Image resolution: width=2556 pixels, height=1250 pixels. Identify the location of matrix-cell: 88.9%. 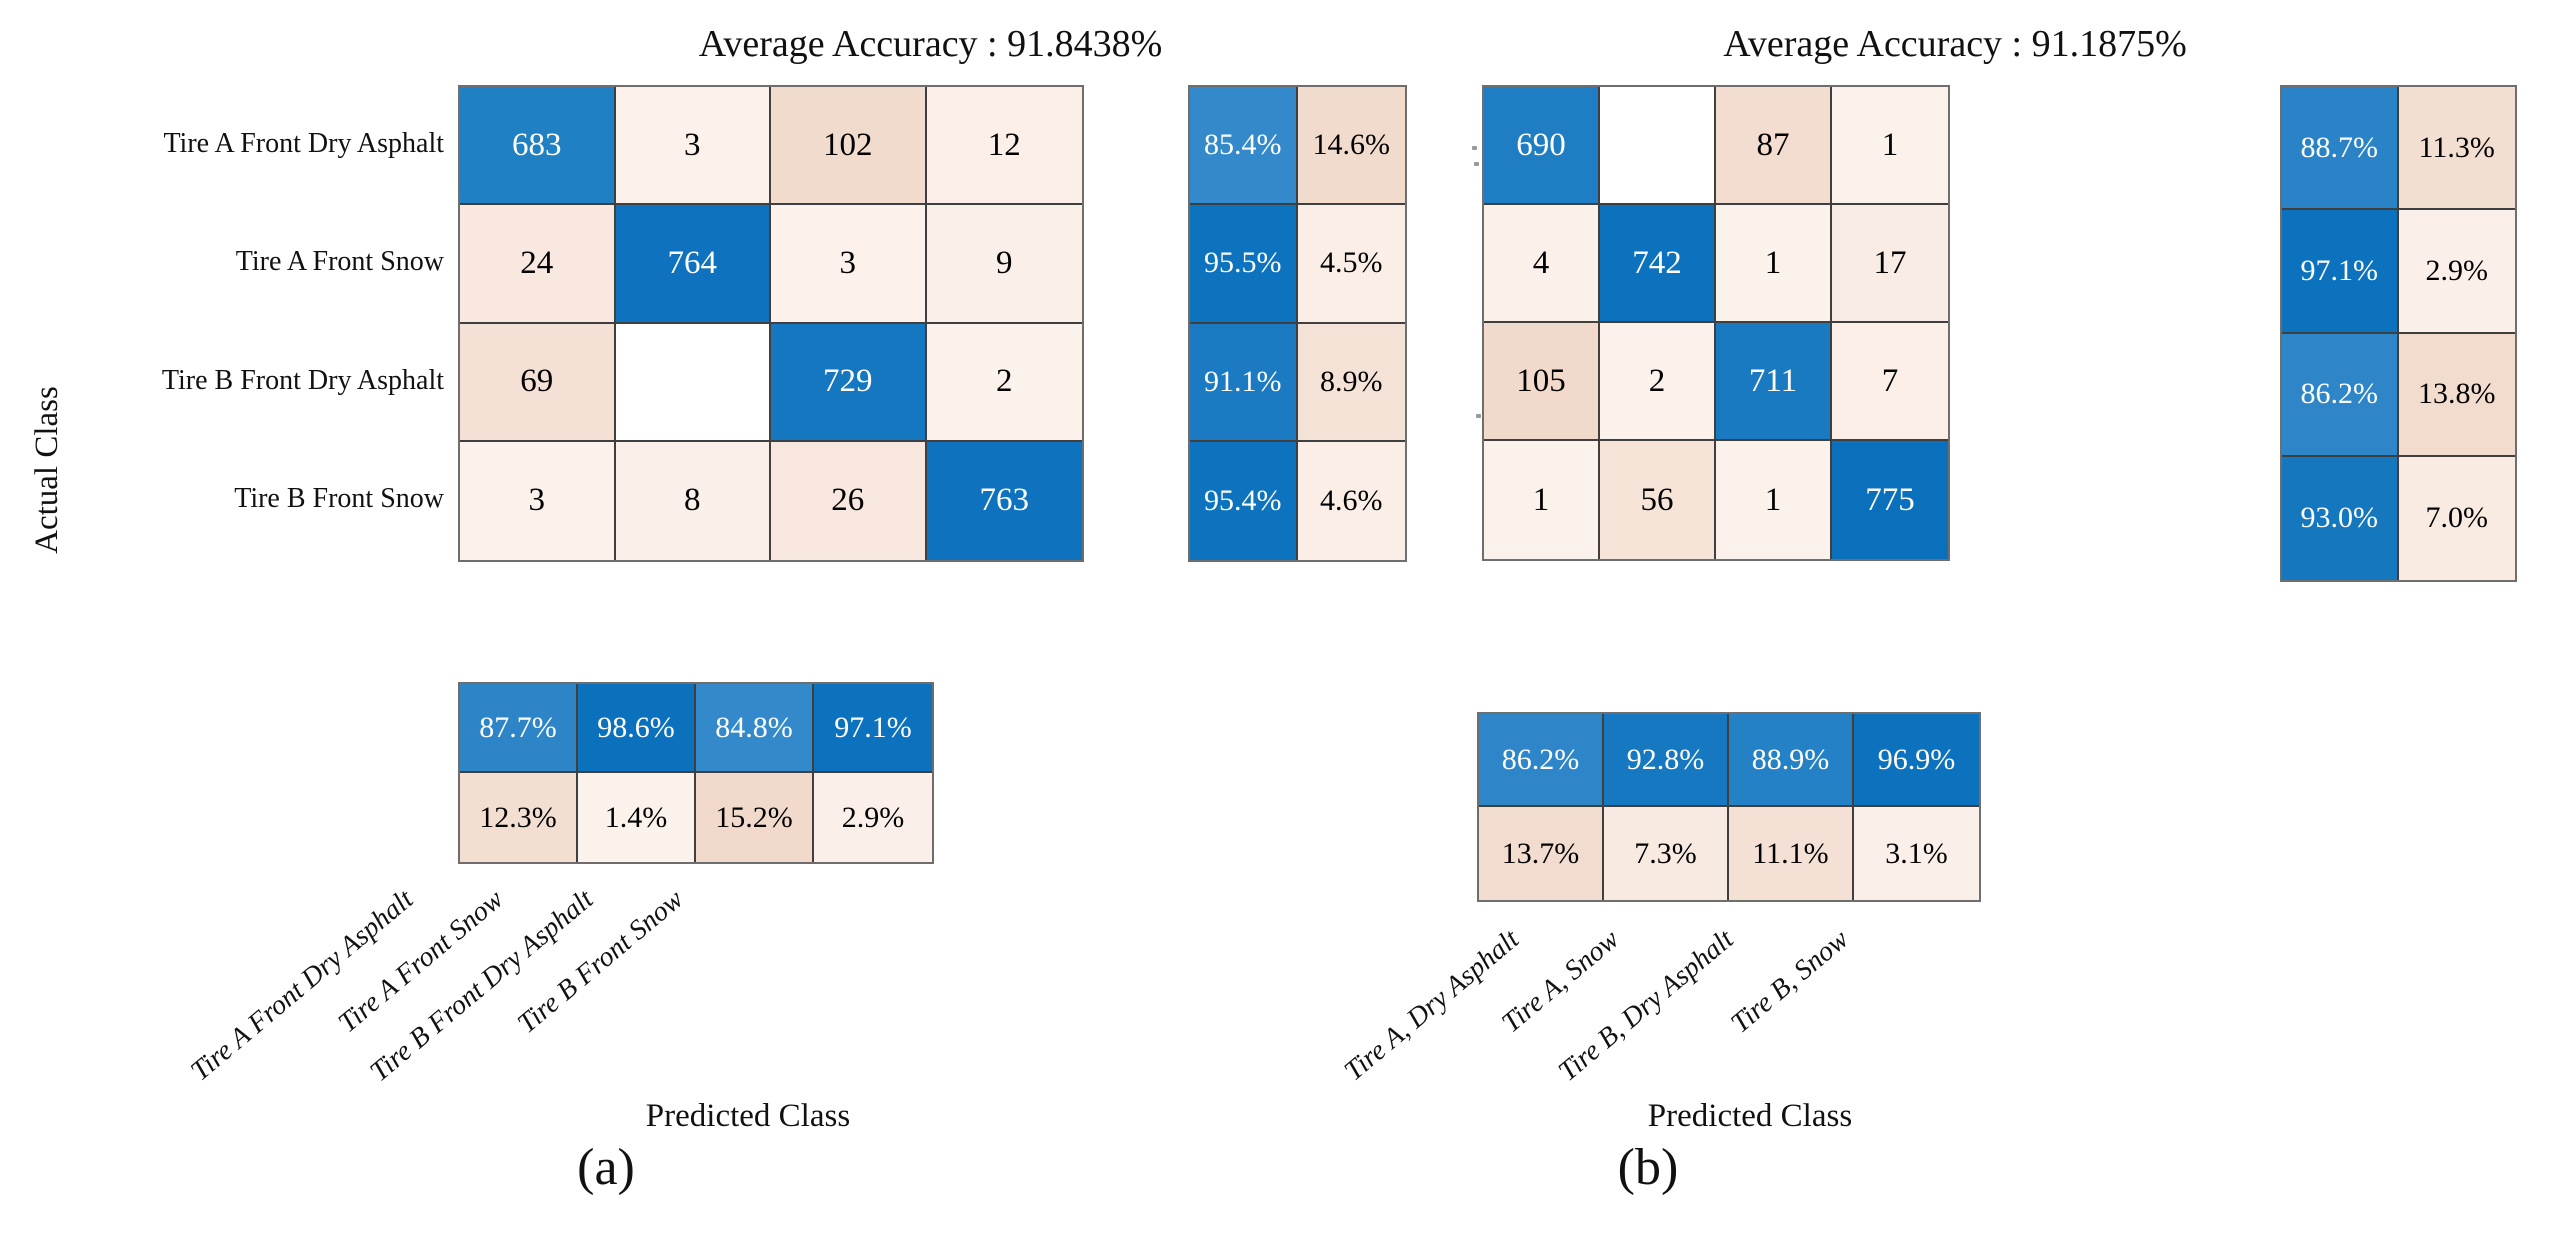
(1791, 760).